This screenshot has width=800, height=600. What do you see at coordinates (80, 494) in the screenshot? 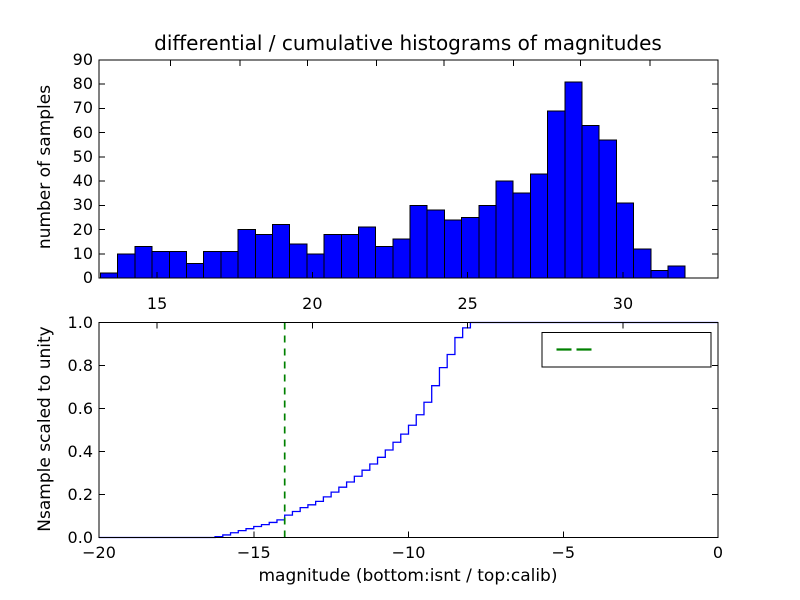
I see `bottom-y-tick-label: 0.2` at bounding box center [80, 494].